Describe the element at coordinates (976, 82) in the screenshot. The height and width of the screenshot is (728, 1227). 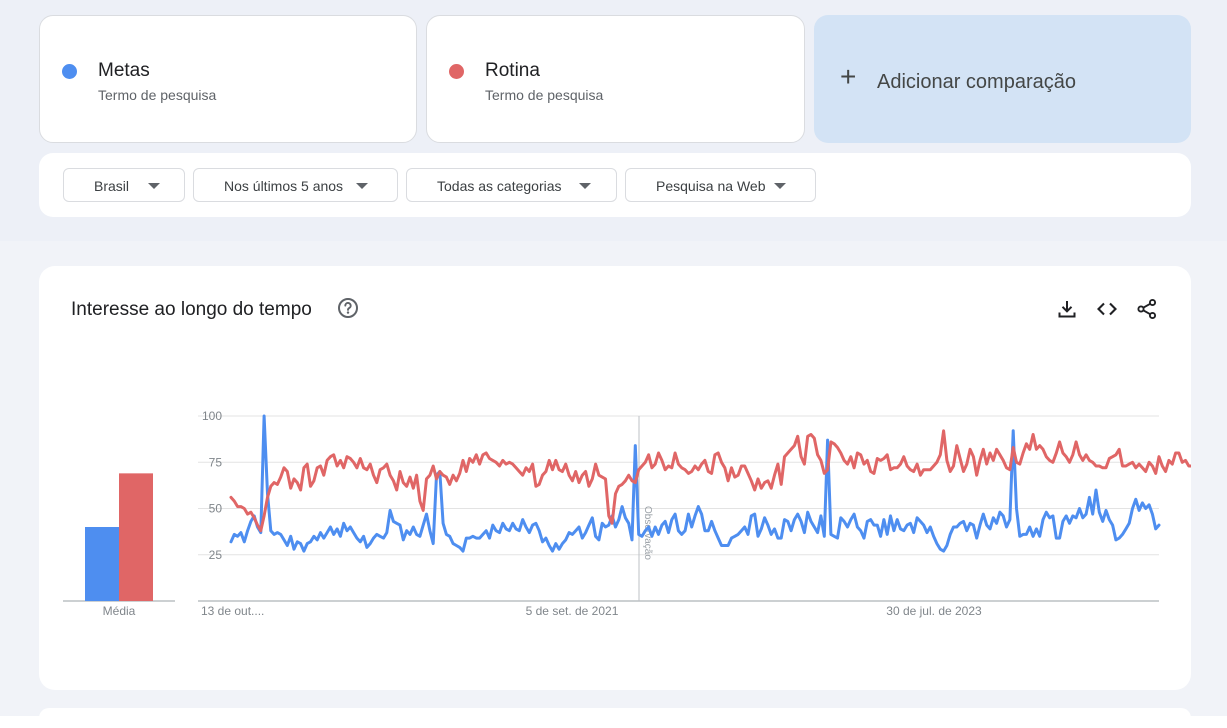
I see `add-comparison-label: Adicionar comparação` at that location.